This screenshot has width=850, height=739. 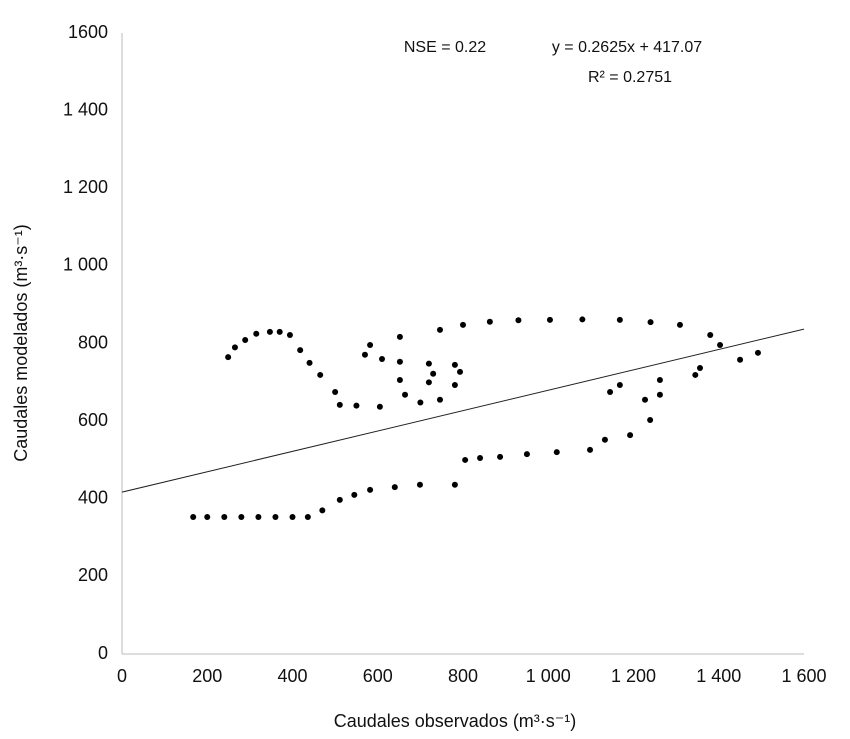 I want to click on y-tick-label: 1600, so click(x=88, y=32).